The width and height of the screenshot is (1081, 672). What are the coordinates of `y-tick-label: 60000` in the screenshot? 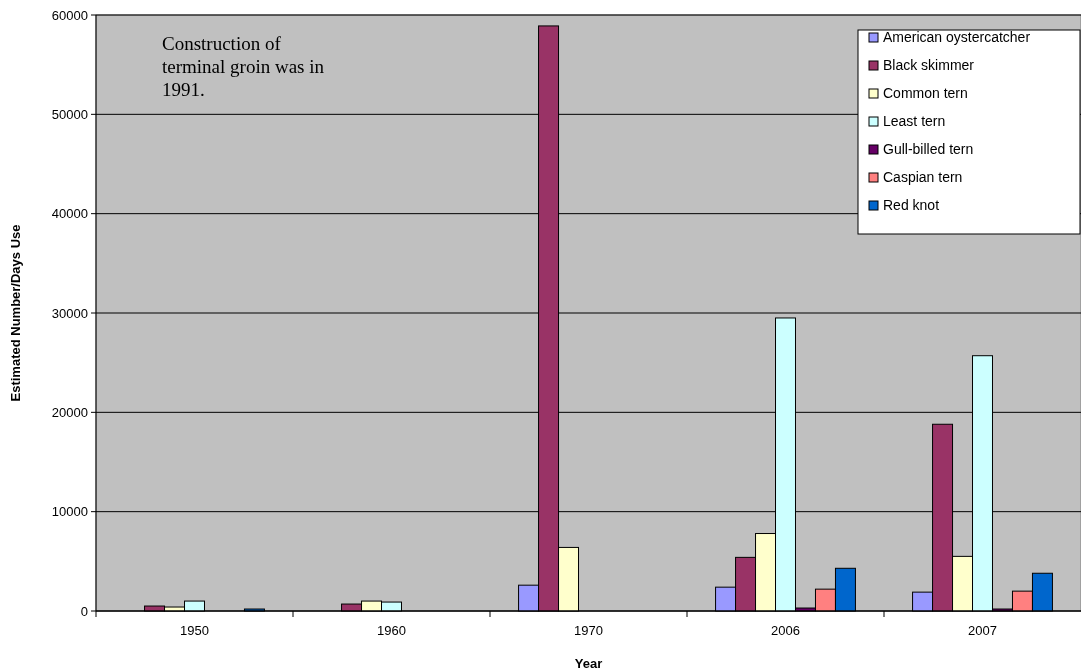 It's located at (69, 15).